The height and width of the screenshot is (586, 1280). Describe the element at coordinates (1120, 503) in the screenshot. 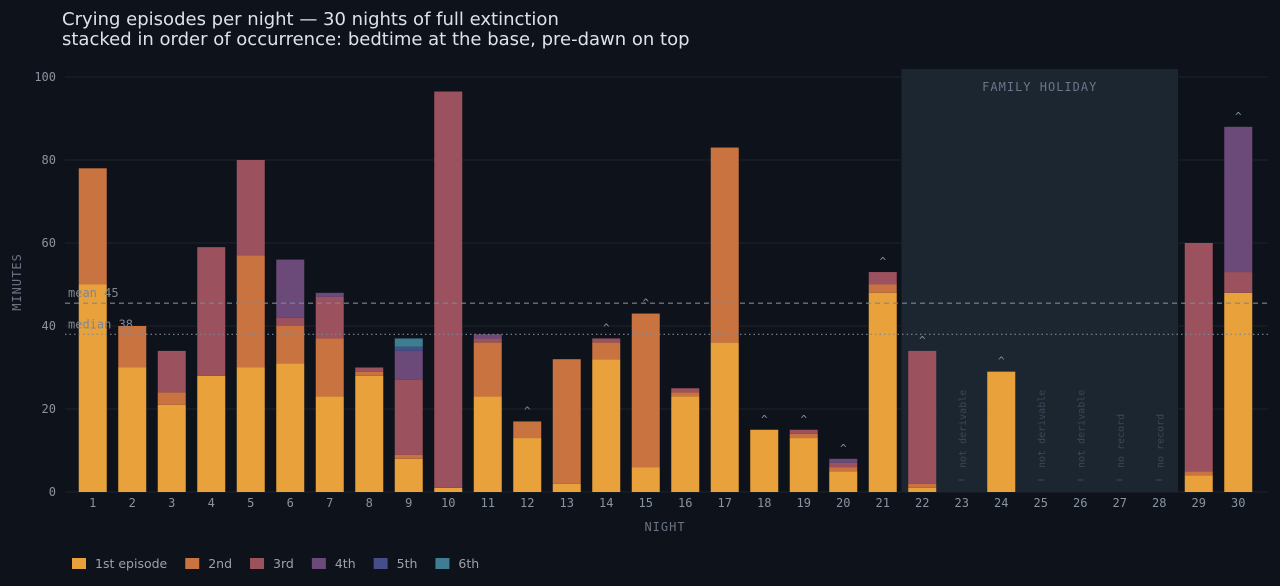

I see `x-tick-label: 27` at that location.